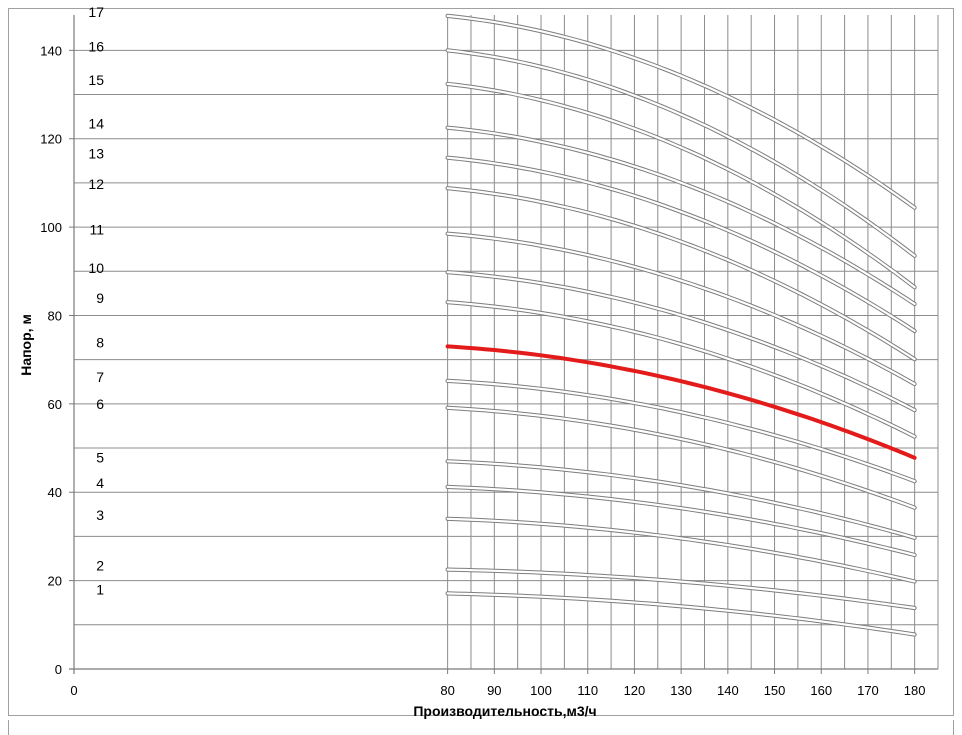 The height and width of the screenshot is (735, 962). Describe the element at coordinates (775, 690) in the screenshot. I see `x-tick-label: 150` at that location.